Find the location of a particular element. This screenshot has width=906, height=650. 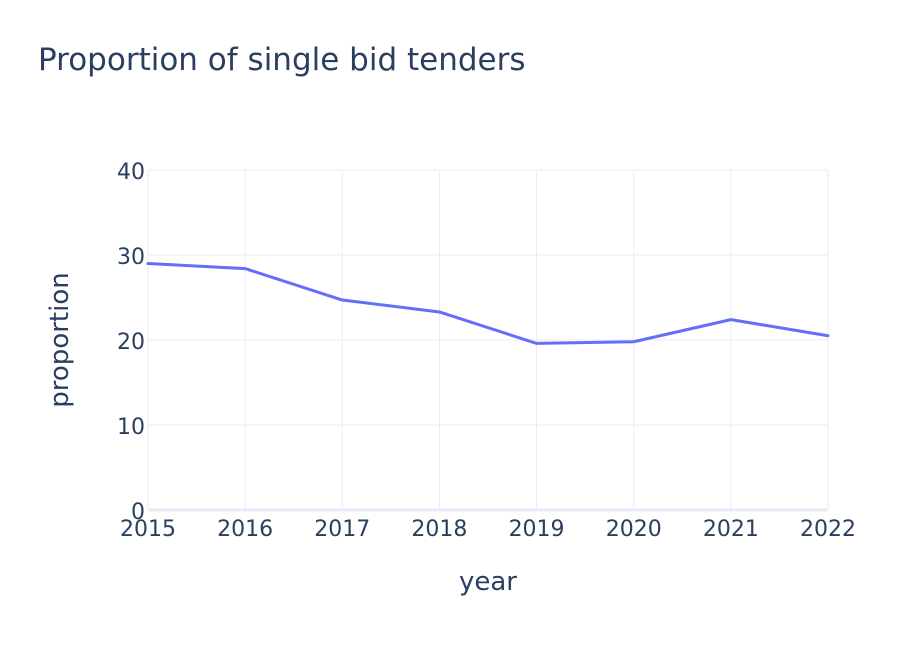

x-tick-label-2017: 2017 is located at coordinates (342, 529).